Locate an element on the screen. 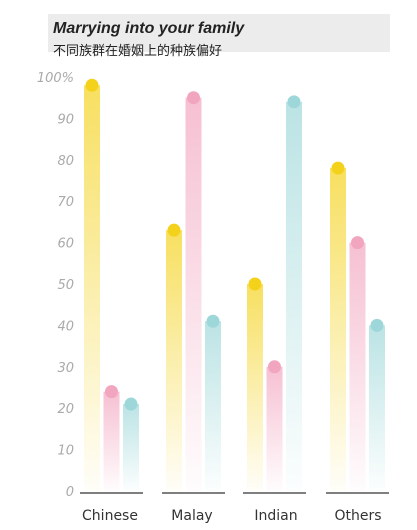 The width and height of the screenshot is (417, 530). y-tick-label: 80 is located at coordinates (65, 161).